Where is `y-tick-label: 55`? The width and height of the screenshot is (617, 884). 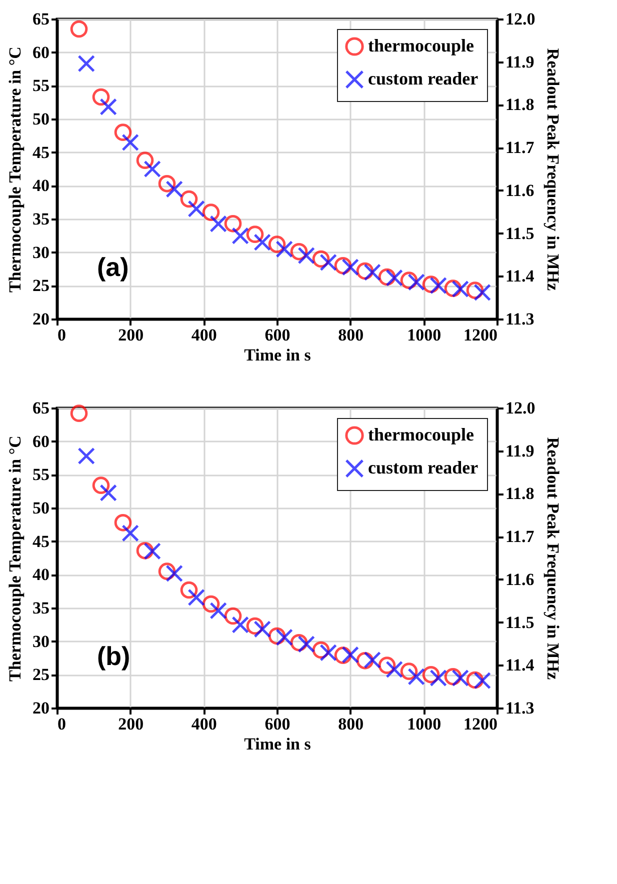
y-tick-label: 55 is located at coordinates (41, 86).